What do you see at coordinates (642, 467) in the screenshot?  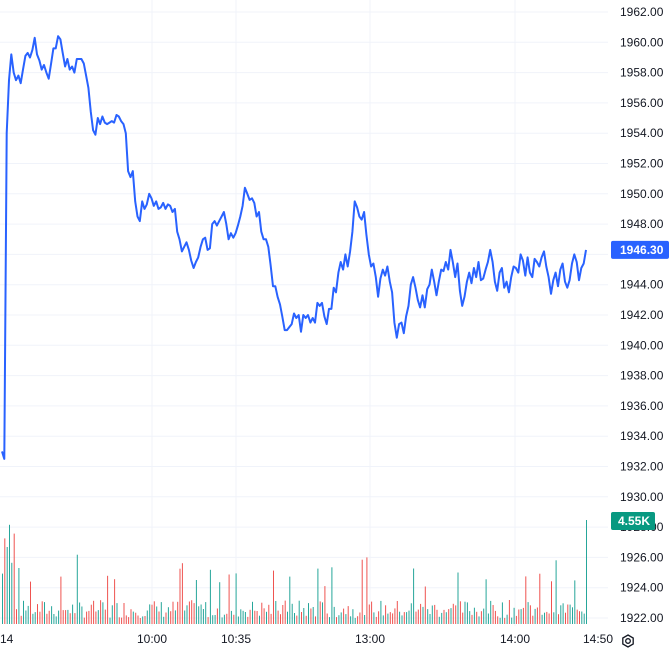 I see `y-tick-label: 1932.00` at bounding box center [642, 467].